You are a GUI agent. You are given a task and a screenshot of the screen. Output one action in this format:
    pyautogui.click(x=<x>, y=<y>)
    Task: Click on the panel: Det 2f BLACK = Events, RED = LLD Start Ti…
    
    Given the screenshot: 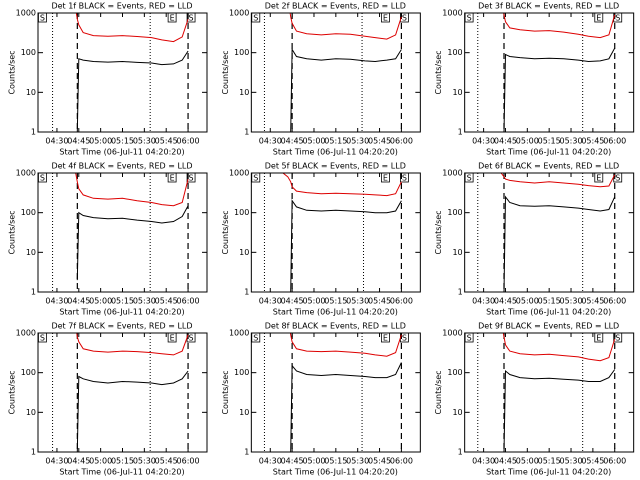 What is the action you would take?
    pyautogui.click(x=321, y=79)
    